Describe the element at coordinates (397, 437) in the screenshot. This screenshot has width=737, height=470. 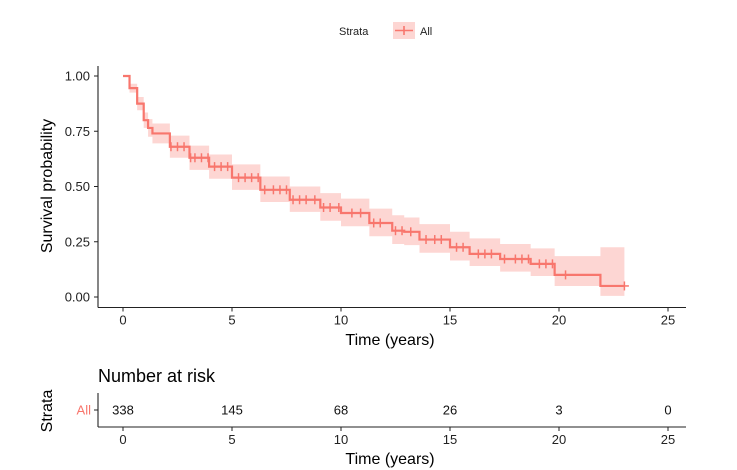
I see `risk-x-axis-ticks: 0 5 10 15 20 25` at that location.